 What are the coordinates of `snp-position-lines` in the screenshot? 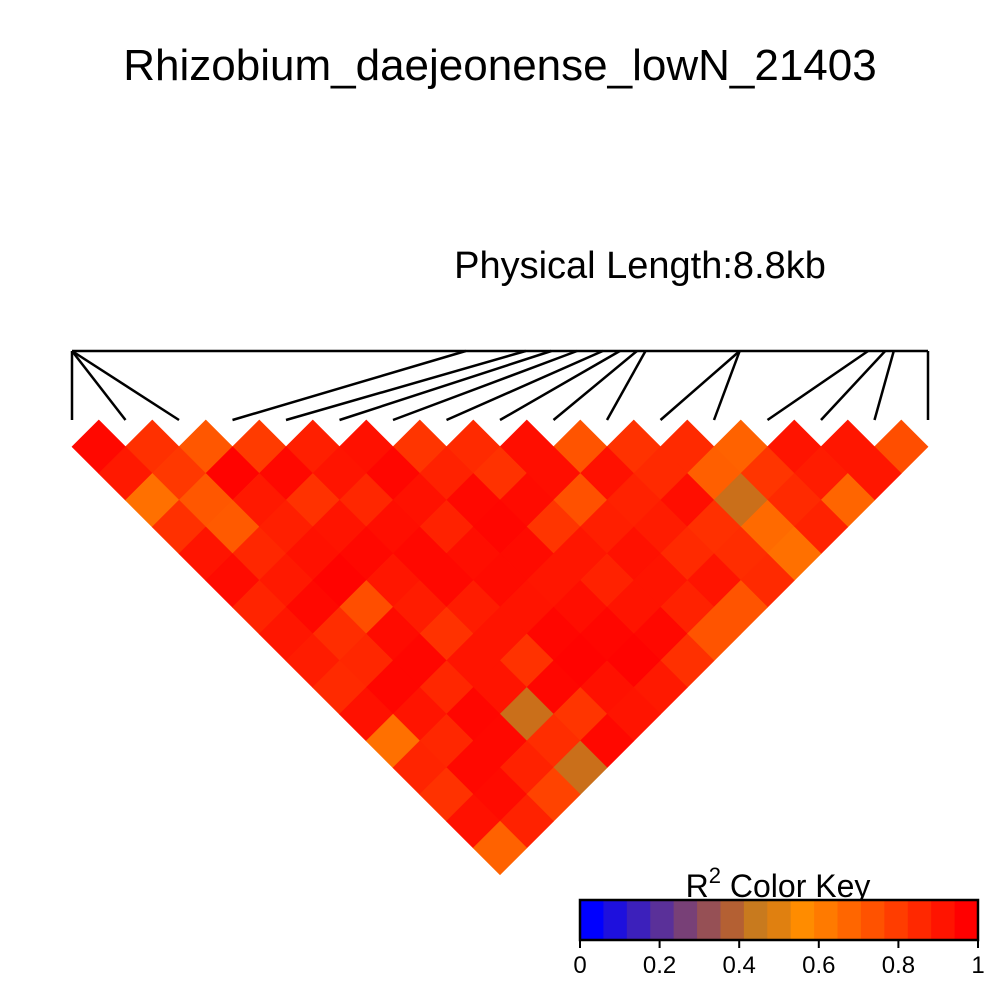 It's located at (500, 385).